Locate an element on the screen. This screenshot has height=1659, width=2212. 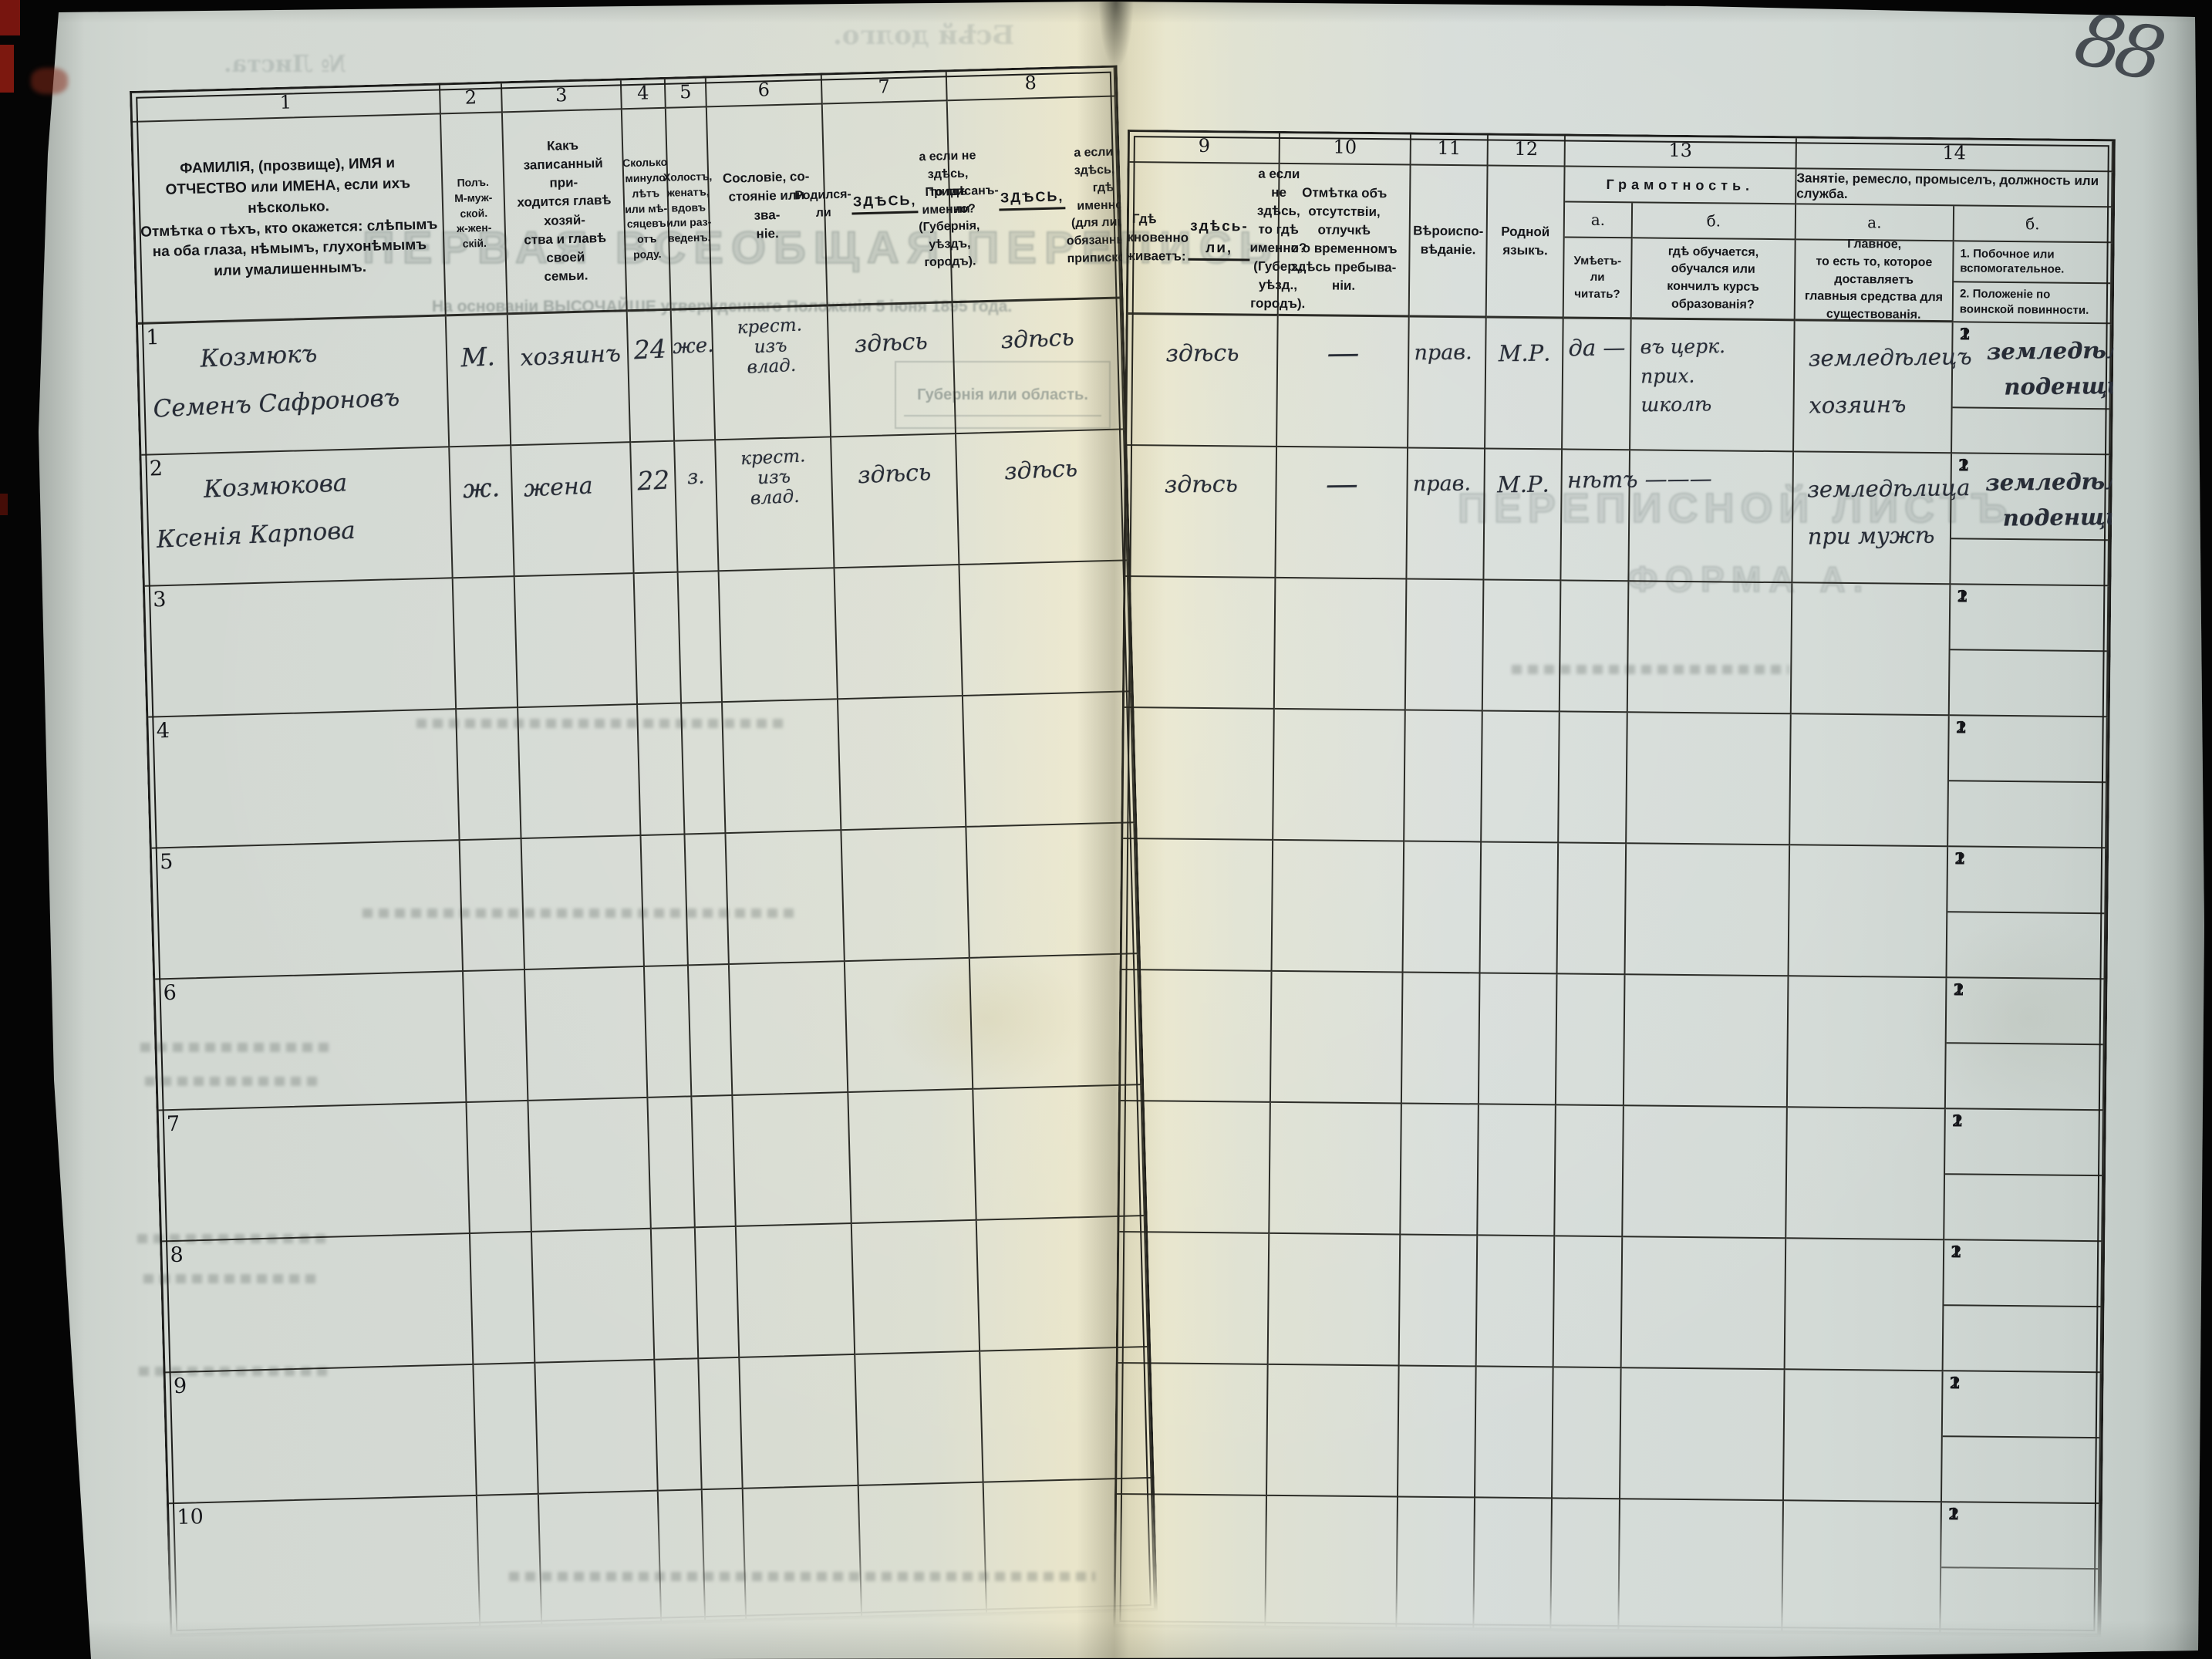
cell-r1-c14b2: 2 is located at coordinates (2030, 389).